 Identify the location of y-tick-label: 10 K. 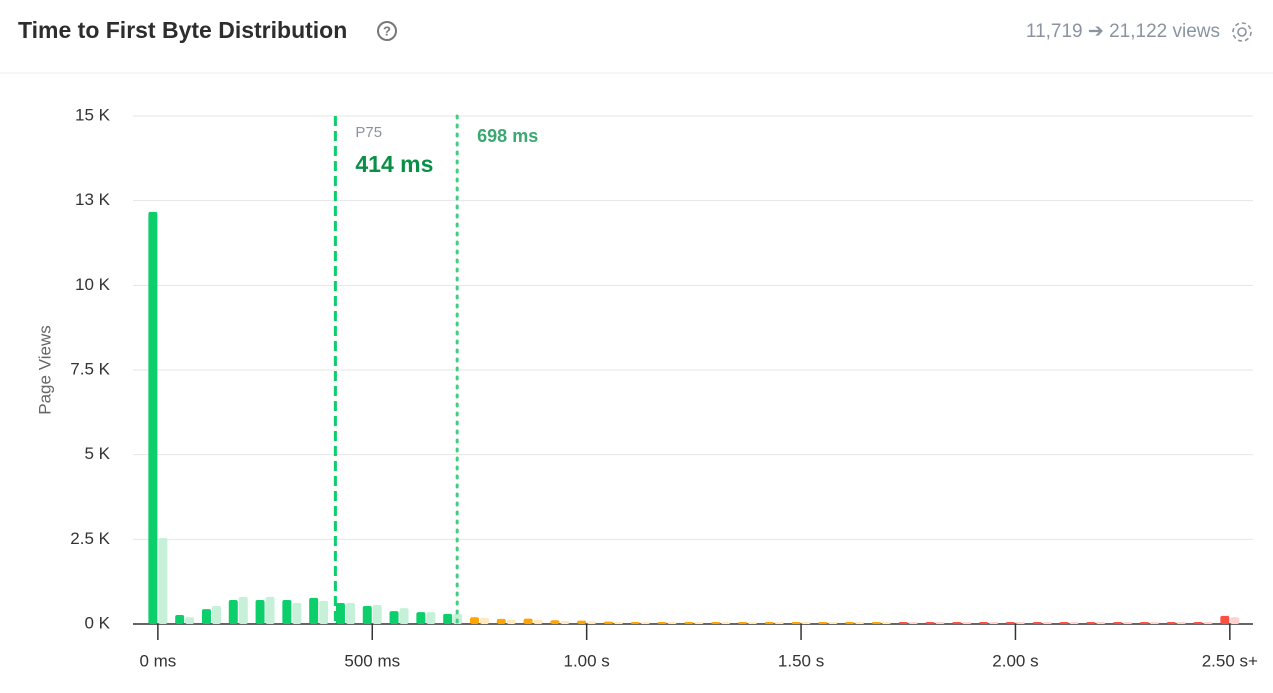
(93, 284).